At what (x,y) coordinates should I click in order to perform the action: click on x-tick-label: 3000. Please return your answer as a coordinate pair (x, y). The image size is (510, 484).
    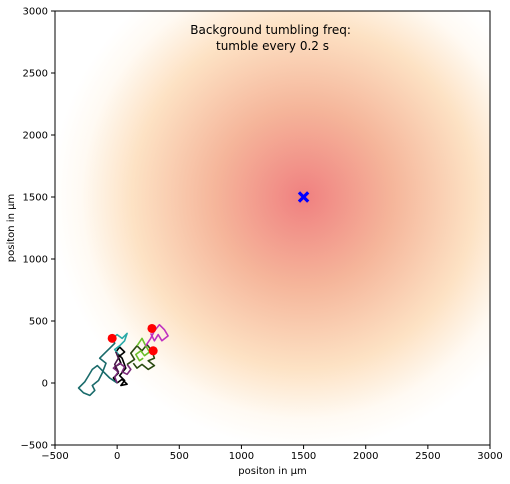
    Looking at the image, I should click on (489, 456).